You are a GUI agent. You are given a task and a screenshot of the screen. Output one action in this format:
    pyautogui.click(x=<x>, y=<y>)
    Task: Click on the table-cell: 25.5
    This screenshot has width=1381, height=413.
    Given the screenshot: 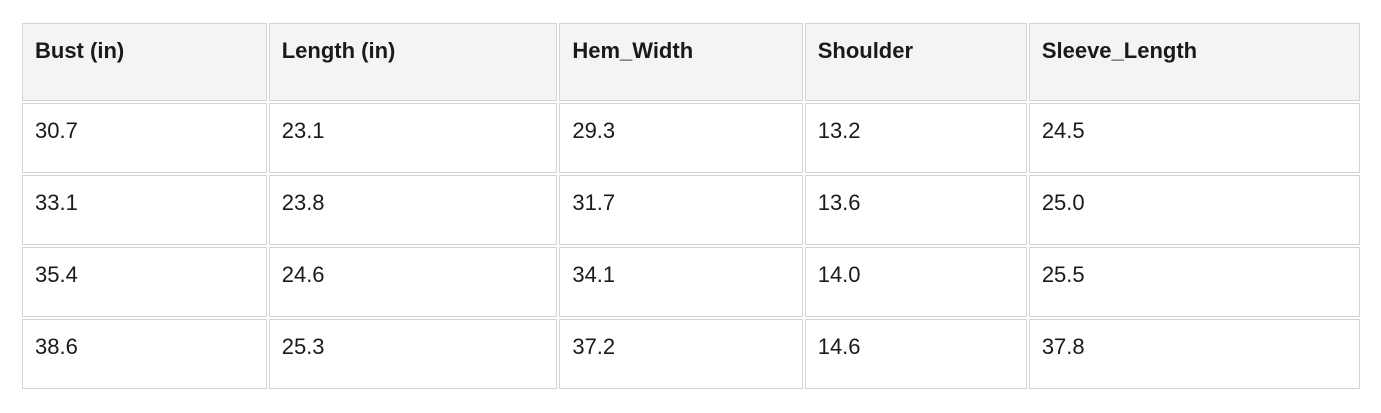 What is the action you would take?
    pyautogui.click(x=1194, y=282)
    